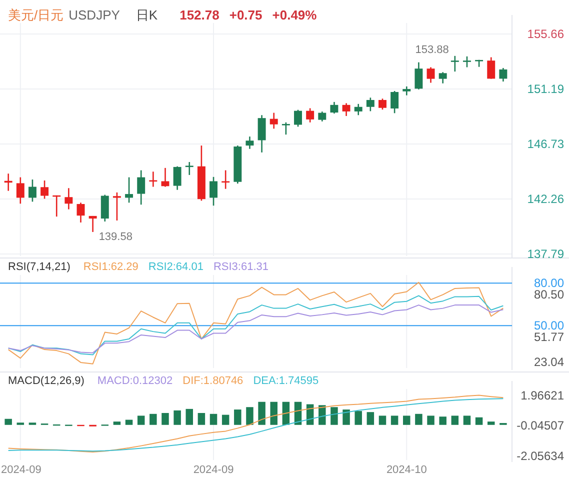  Describe the element at coordinates (200, 15) in the screenshot. I see `text: 152.78` at that location.